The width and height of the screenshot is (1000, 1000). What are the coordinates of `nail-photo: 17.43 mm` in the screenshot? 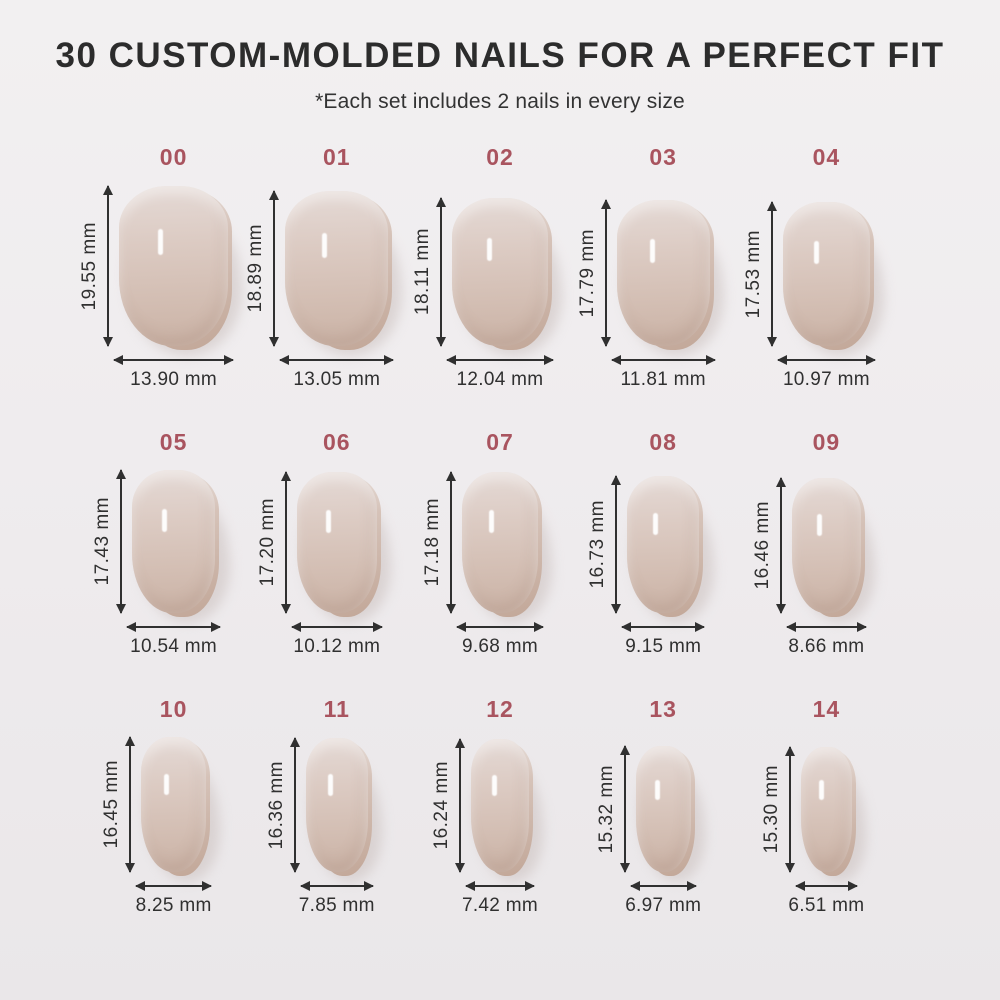 It's located at (164, 549).